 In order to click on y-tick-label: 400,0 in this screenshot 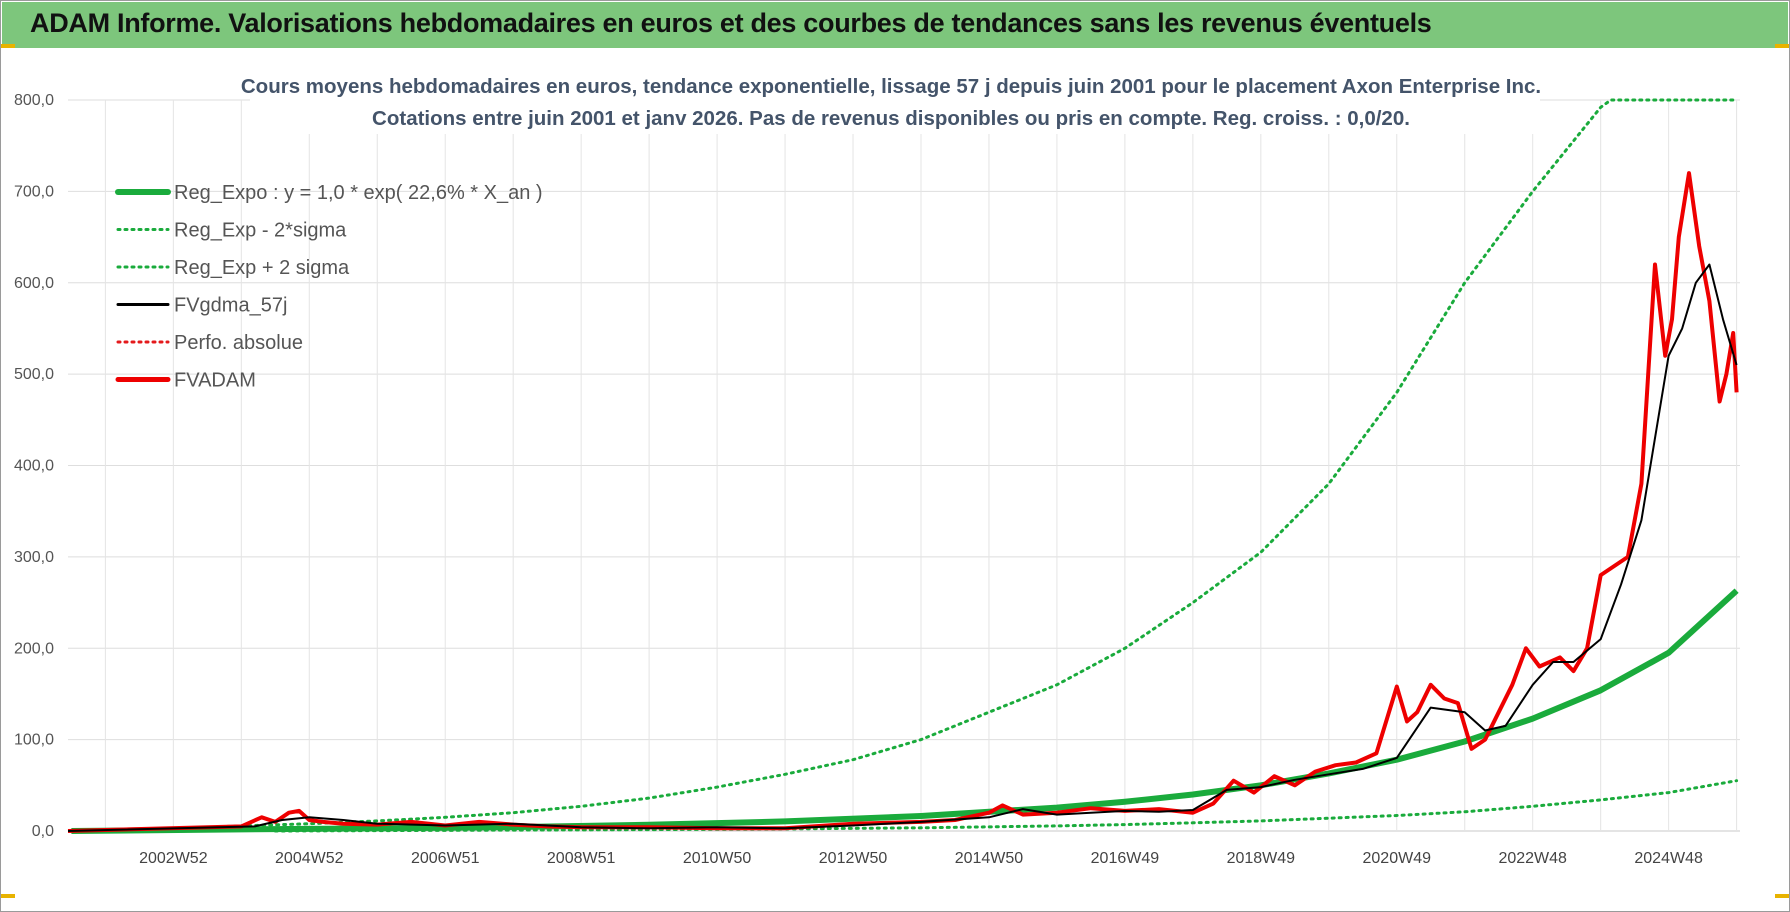, I will do `click(34, 466)`.